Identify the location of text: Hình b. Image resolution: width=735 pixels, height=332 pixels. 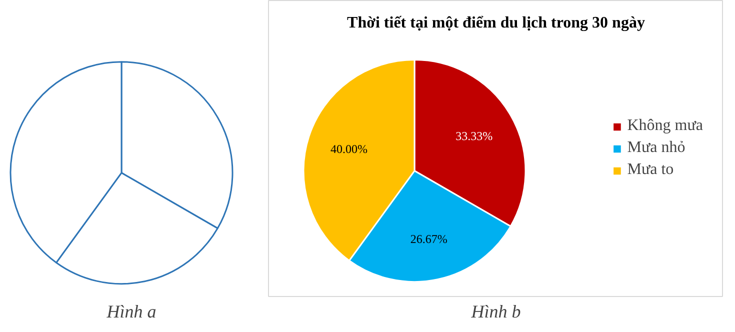
(495, 312).